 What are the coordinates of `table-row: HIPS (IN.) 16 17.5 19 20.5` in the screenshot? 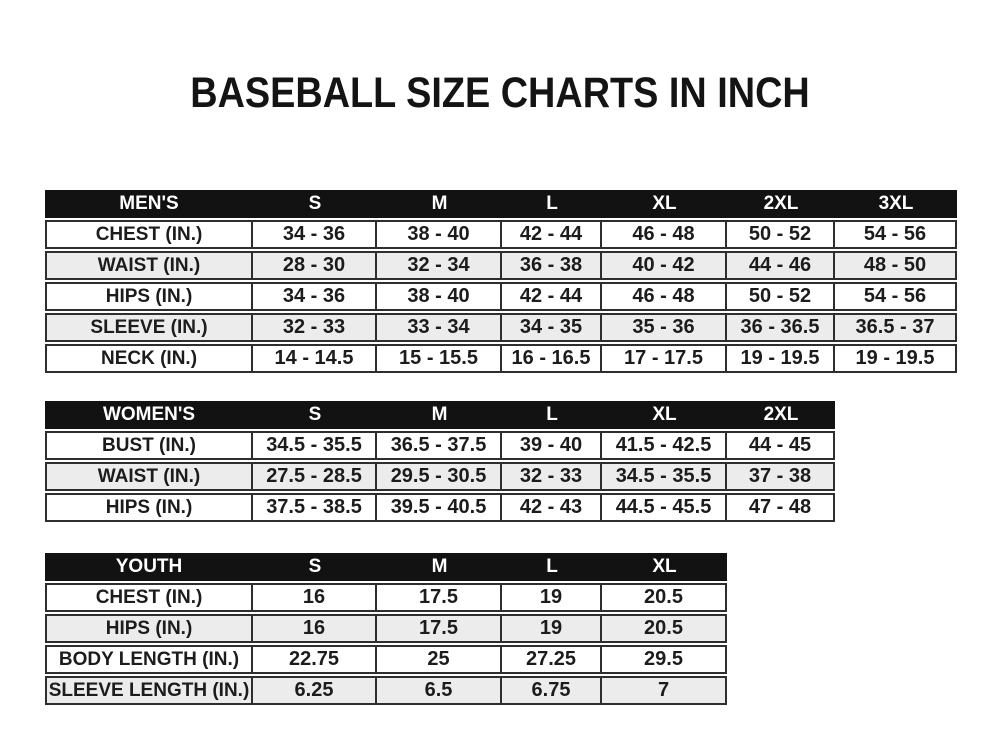 It's located at (386, 628).